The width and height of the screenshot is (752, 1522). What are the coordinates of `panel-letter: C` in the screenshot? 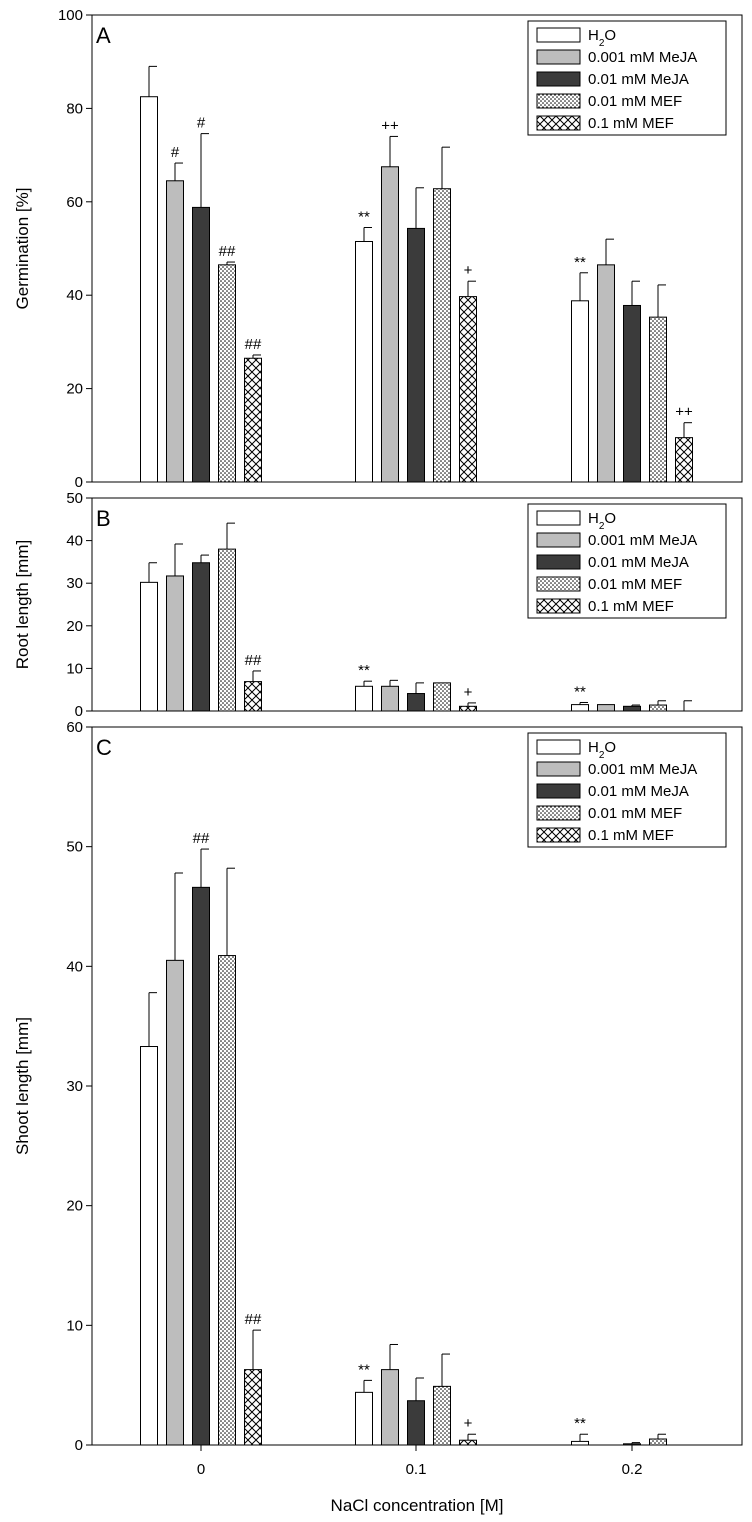 It's located at (104, 747).